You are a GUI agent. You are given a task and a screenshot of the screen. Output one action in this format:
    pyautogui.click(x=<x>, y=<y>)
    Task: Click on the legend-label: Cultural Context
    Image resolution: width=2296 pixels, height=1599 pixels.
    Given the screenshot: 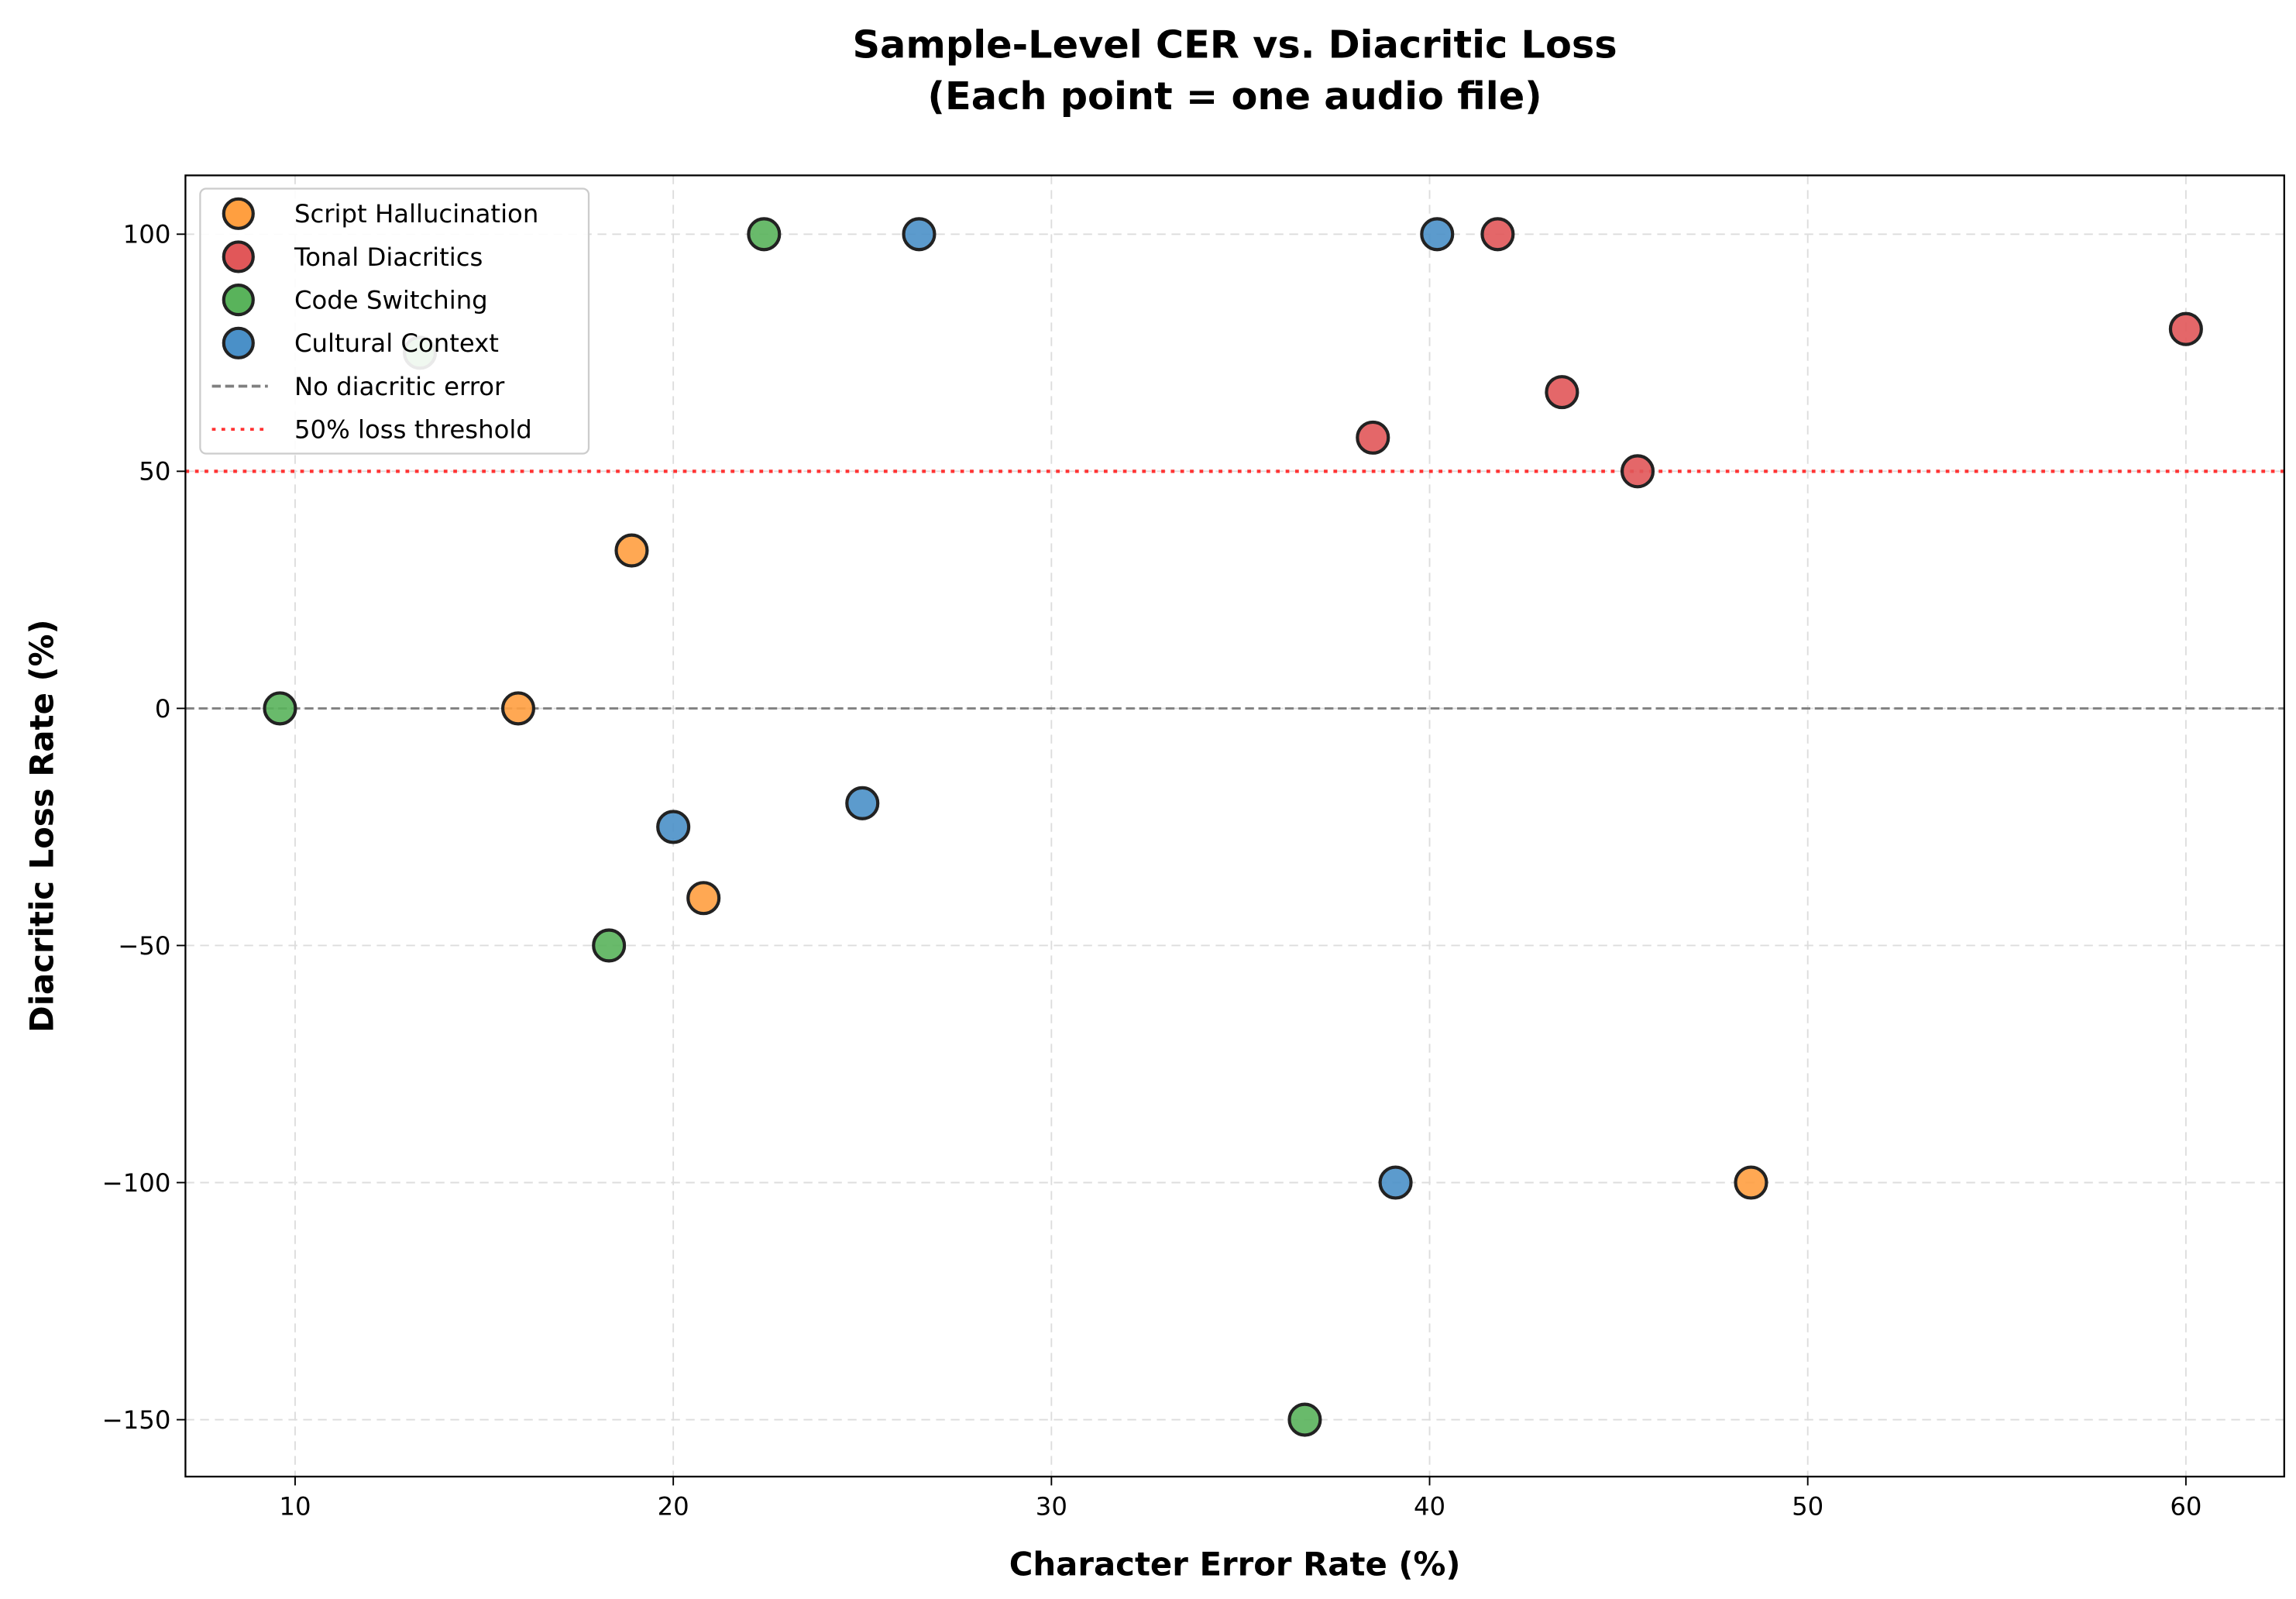 What is the action you would take?
    pyautogui.click(x=396, y=343)
    